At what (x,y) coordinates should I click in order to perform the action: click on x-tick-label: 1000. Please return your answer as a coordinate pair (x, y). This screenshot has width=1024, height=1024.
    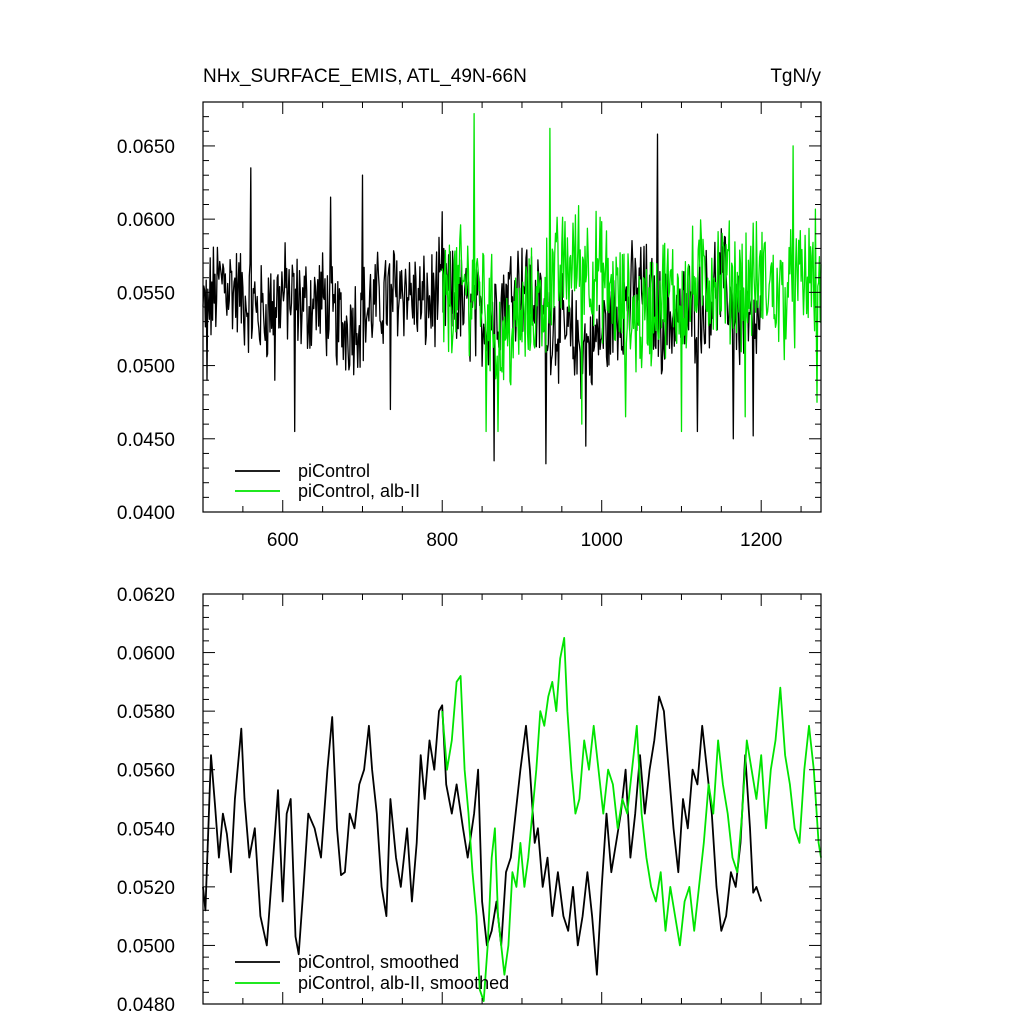
    Looking at the image, I should click on (602, 540).